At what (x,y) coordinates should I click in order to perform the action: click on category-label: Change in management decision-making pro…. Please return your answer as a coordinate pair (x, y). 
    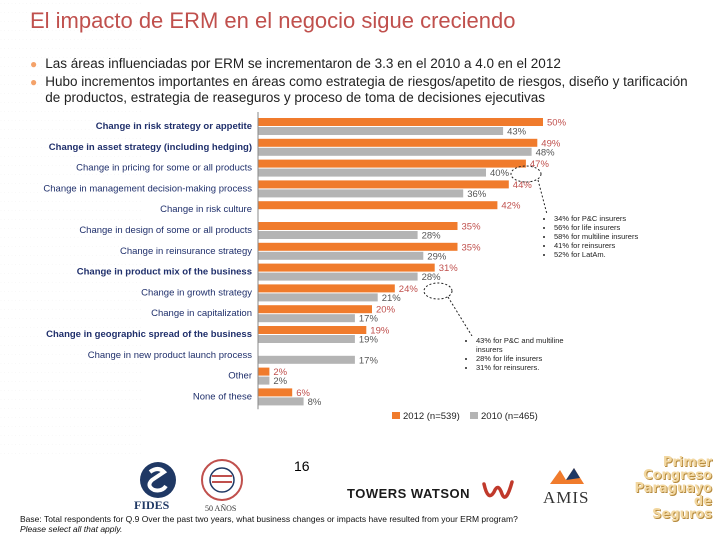
    Looking at the image, I should click on (147, 188).